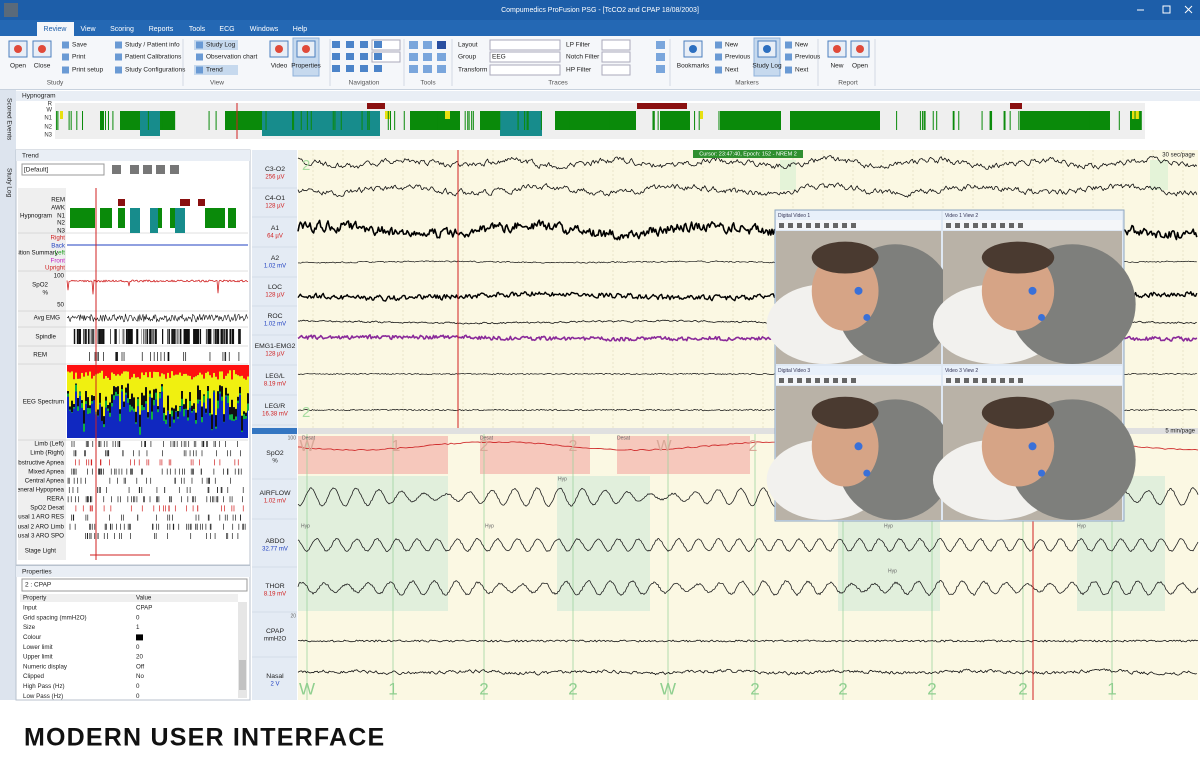  Describe the element at coordinates (153, 57) in the screenshot. I see `ribbon-button: Patient Calibrations` at that location.